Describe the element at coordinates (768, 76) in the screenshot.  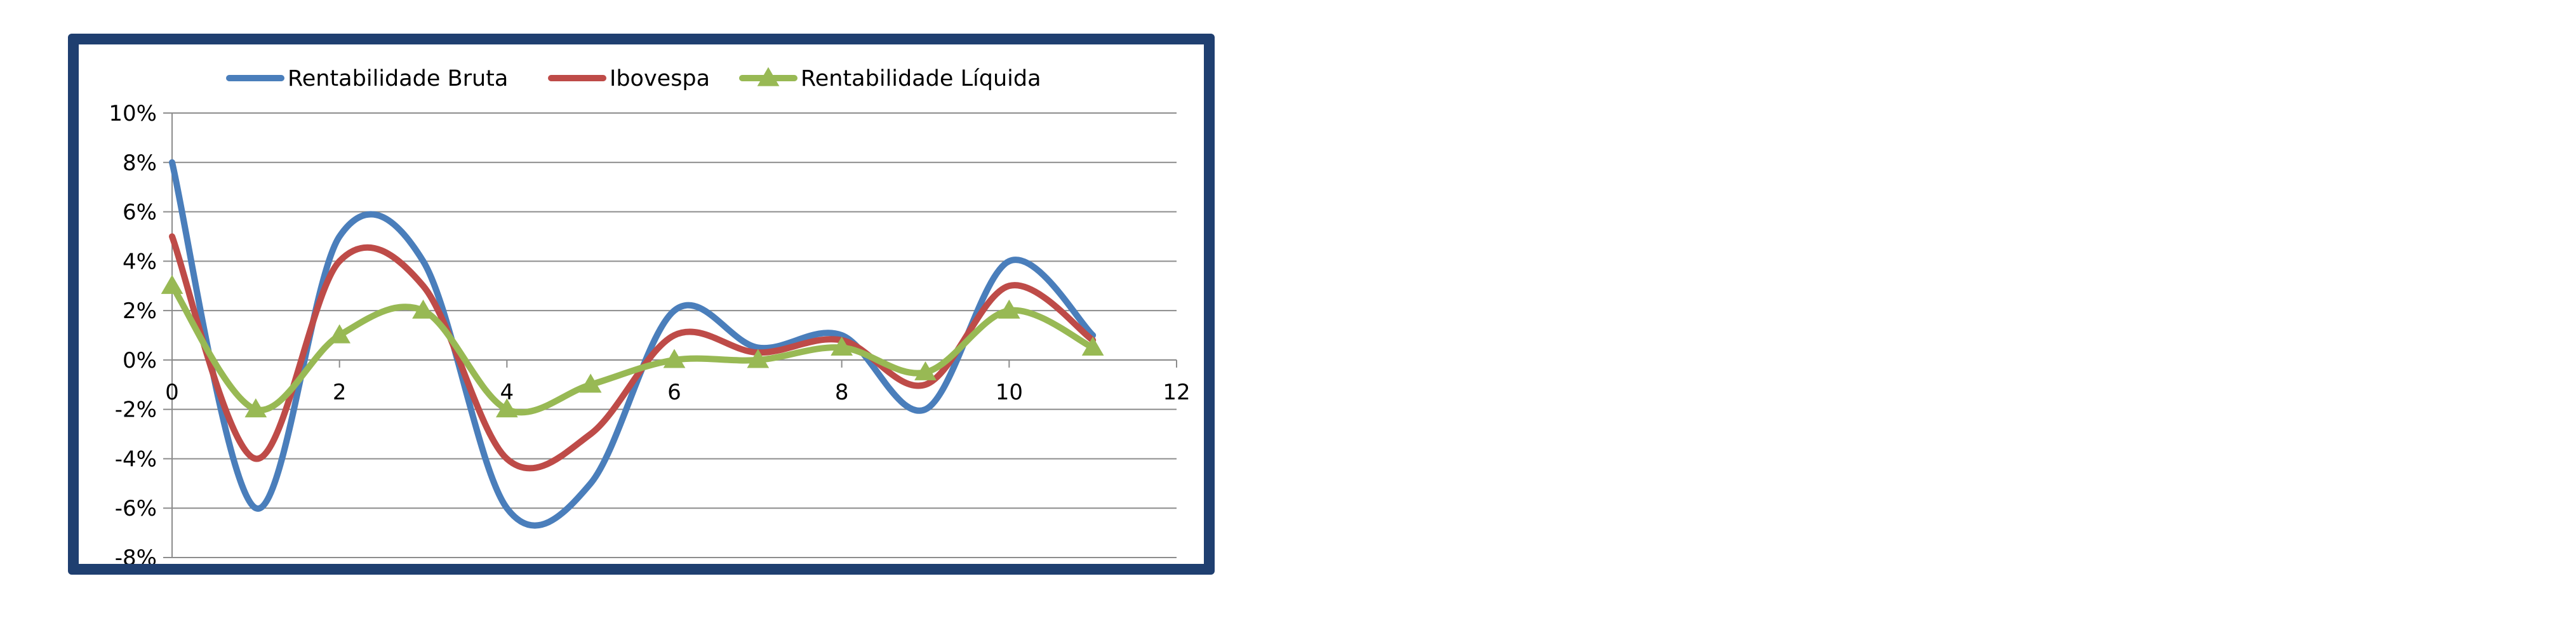
I see `legend-marker` at that location.